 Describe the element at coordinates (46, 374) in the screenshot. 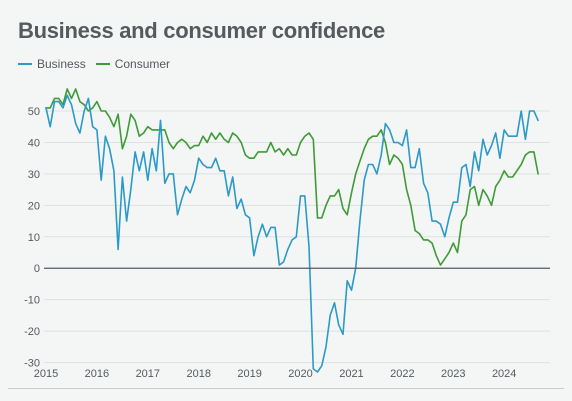

I see `x-tick-label-2015: 2015` at that location.